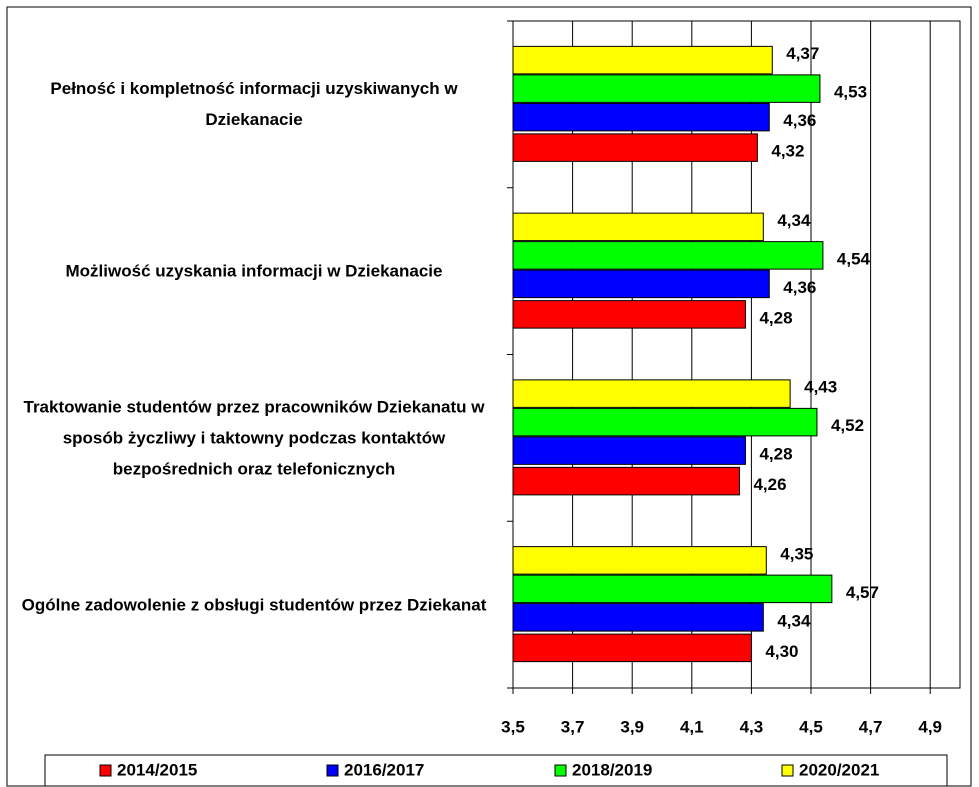 This screenshot has height=787, width=979. Describe the element at coordinates (850, 92) in the screenshot. I see `value-label: 4,53` at that location.